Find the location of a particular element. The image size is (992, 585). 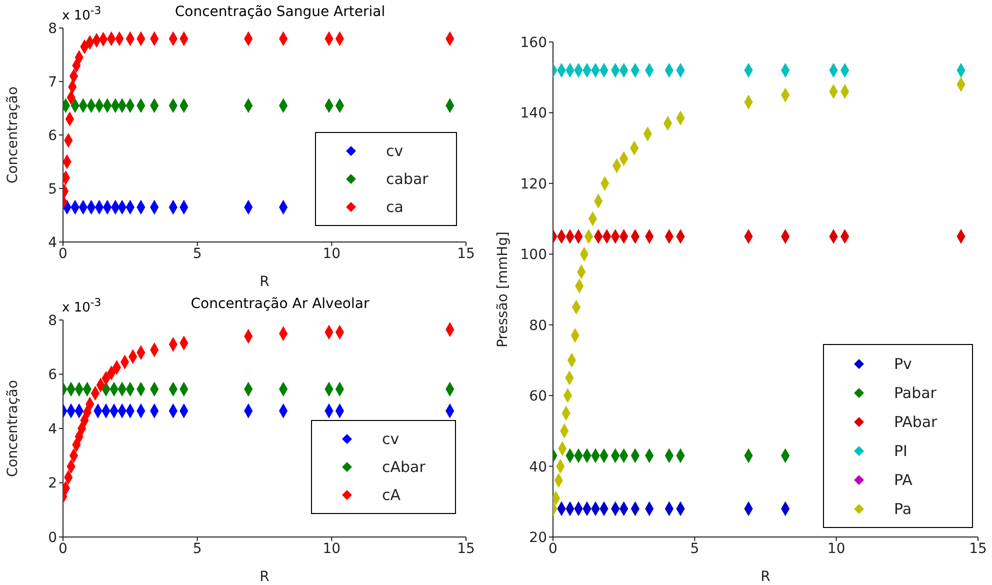

legend-label: Pa is located at coordinates (903, 509).